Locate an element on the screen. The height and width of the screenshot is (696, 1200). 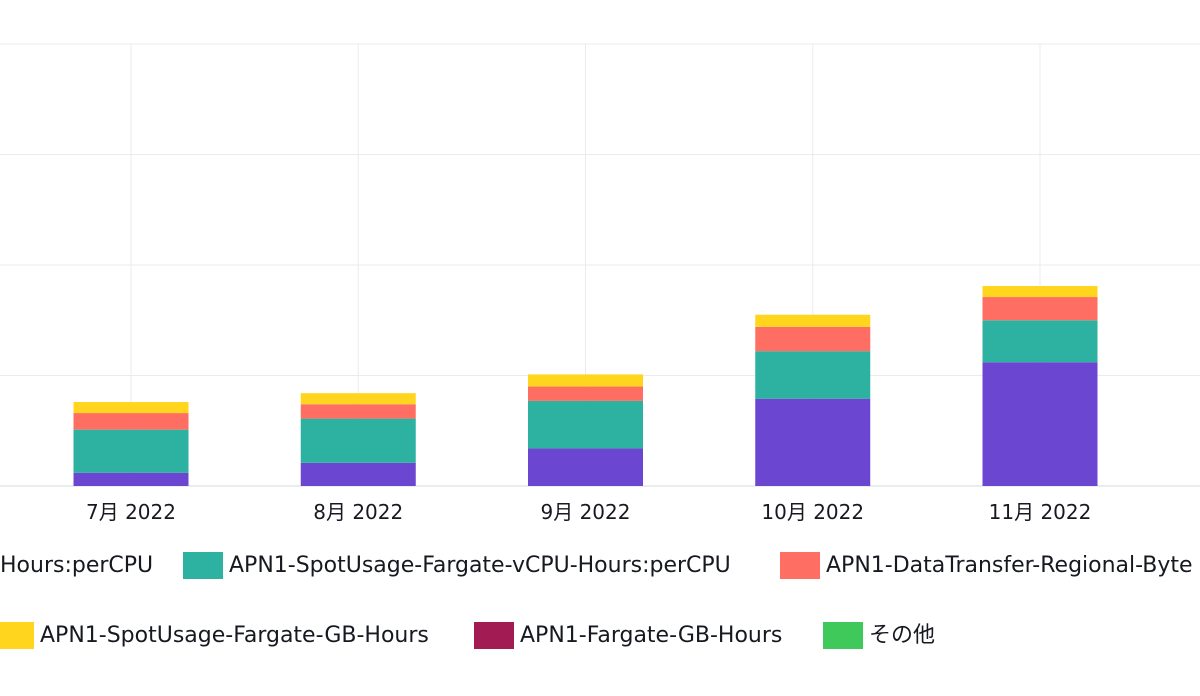
legend-label: Hours:perCPU is located at coordinates (77, 565).